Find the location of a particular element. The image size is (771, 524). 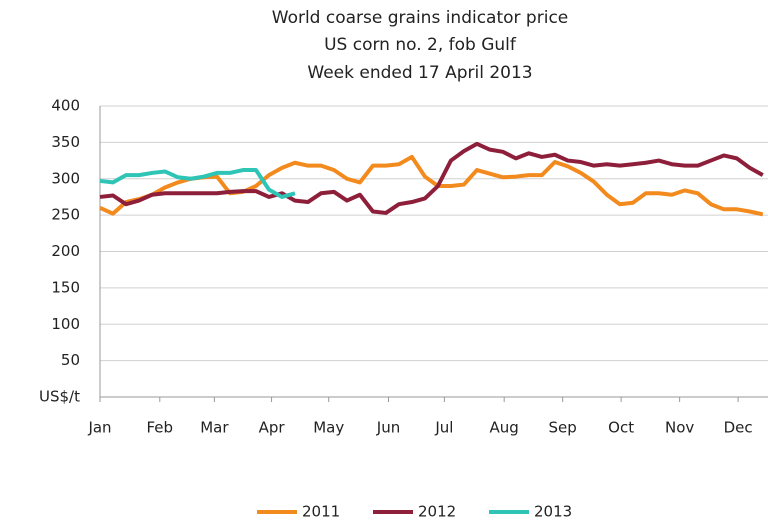

y-axis-label: US$/t is located at coordinates (59, 397).